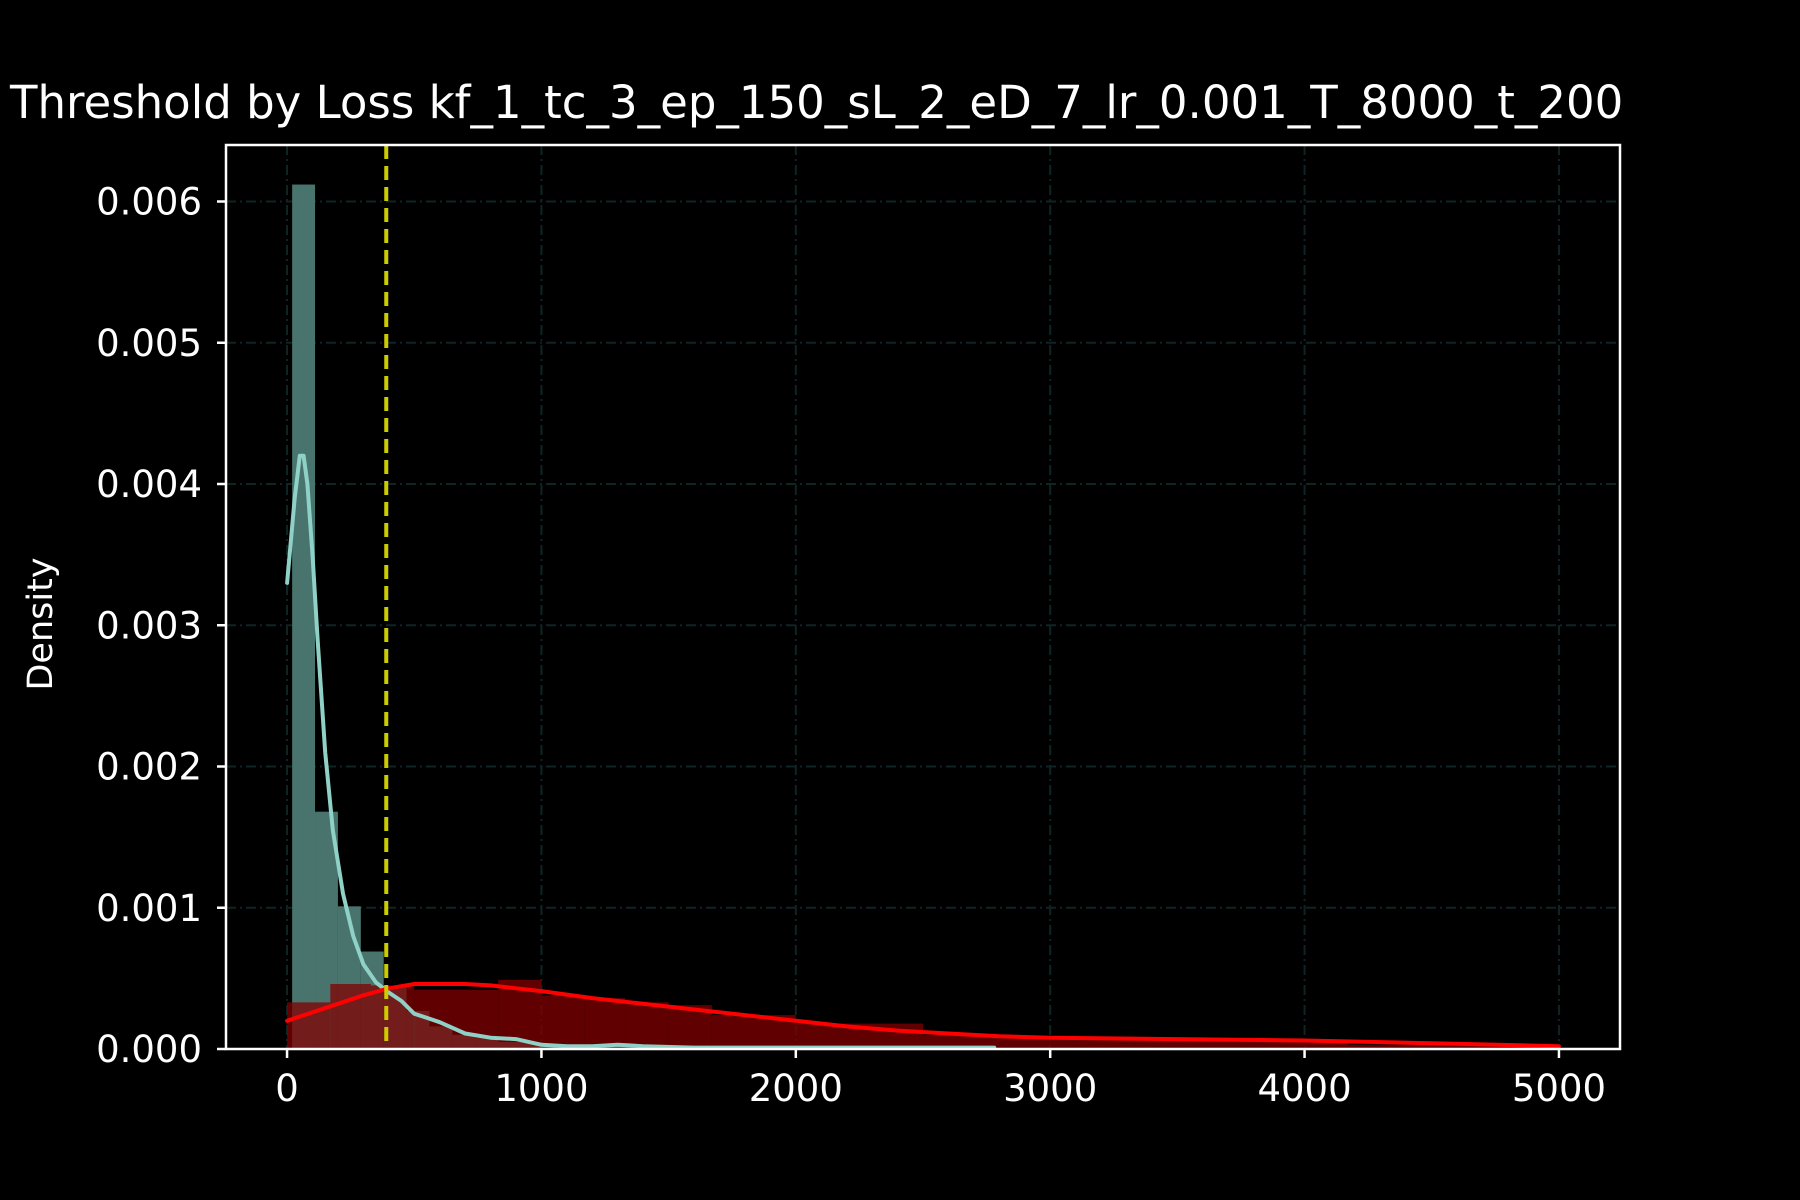  I want to click on y-tick-label: 0.004, so click(149, 484).